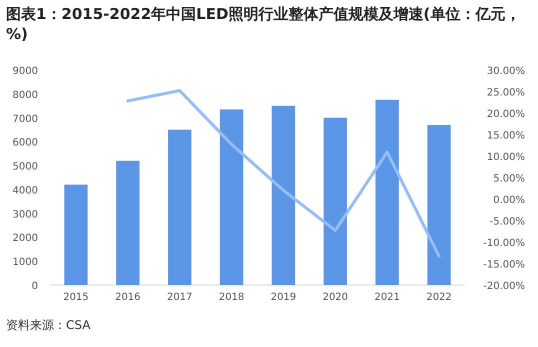  Describe the element at coordinates (504, 286) in the screenshot. I see `y2-tick-label: -20.00%` at that location.